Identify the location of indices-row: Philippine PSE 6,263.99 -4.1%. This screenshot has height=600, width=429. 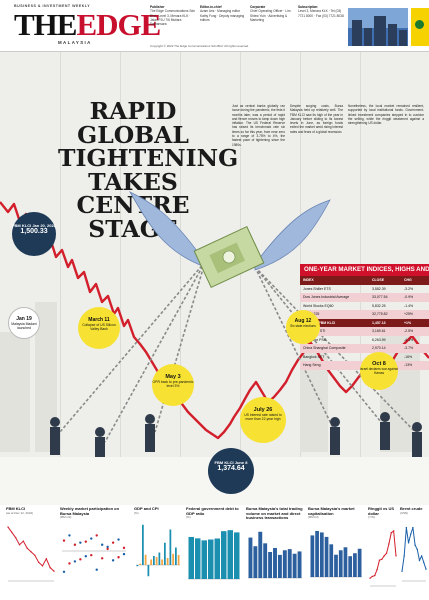
(364, 340).